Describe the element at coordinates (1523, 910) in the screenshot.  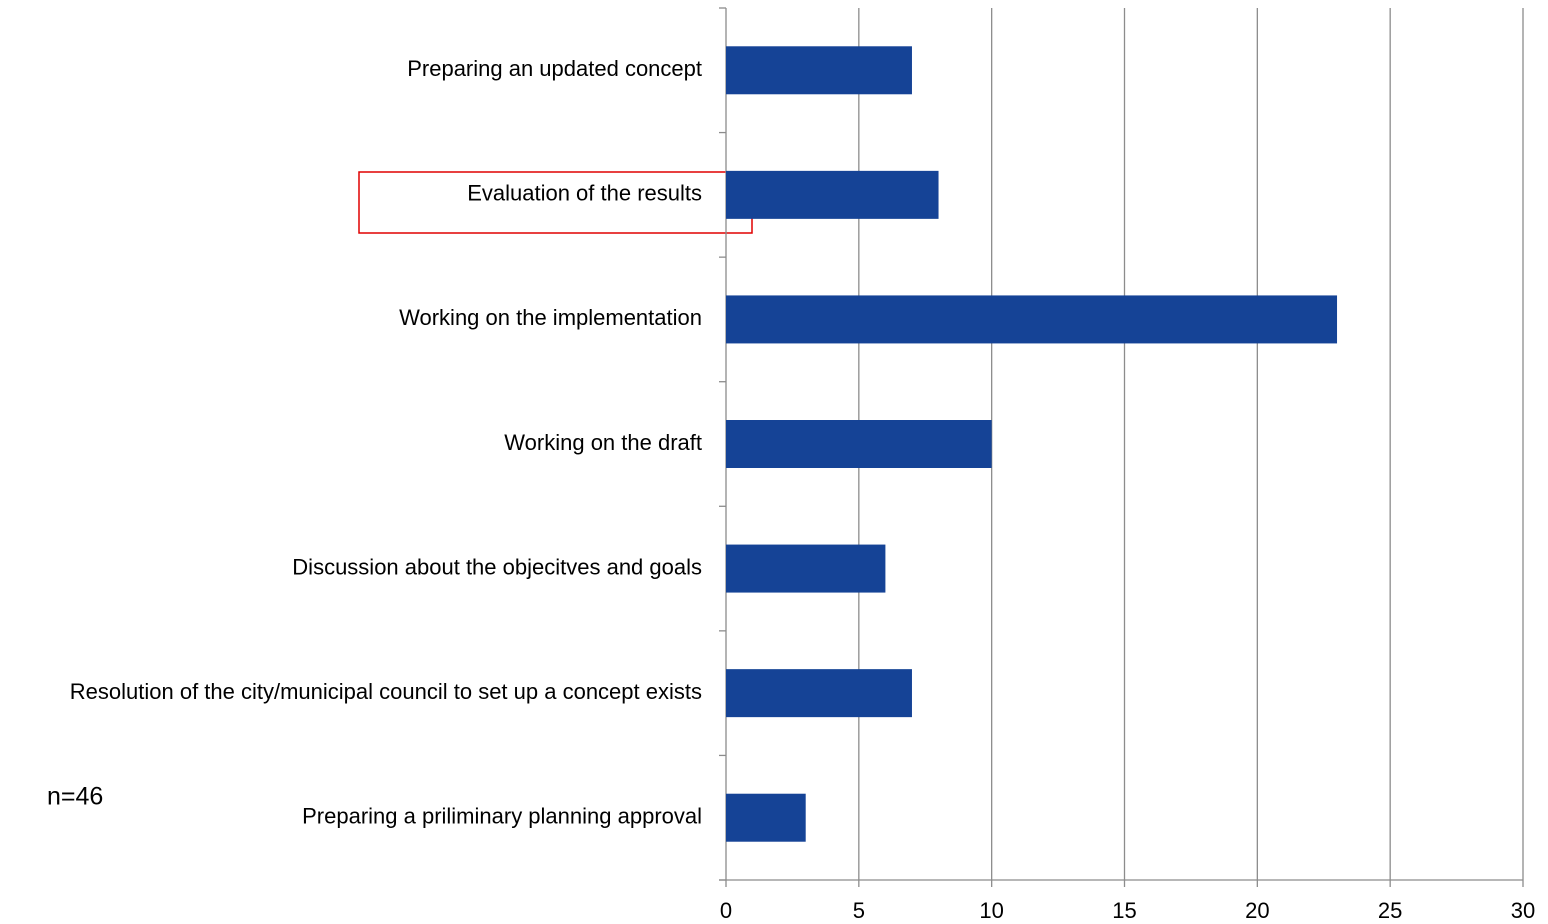
I see `x-tick-label: 30` at that location.